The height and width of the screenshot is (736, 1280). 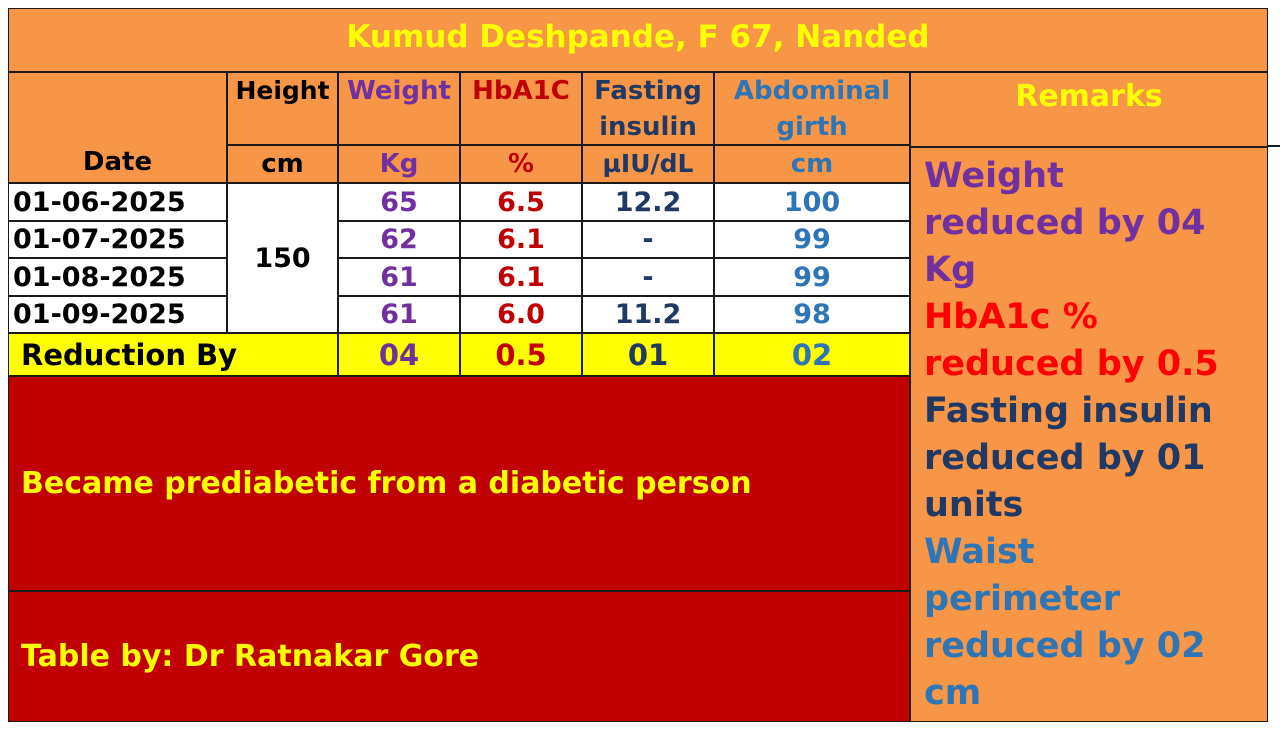 I want to click on table-row-3-girth: 99, so click(x=812, y=277).